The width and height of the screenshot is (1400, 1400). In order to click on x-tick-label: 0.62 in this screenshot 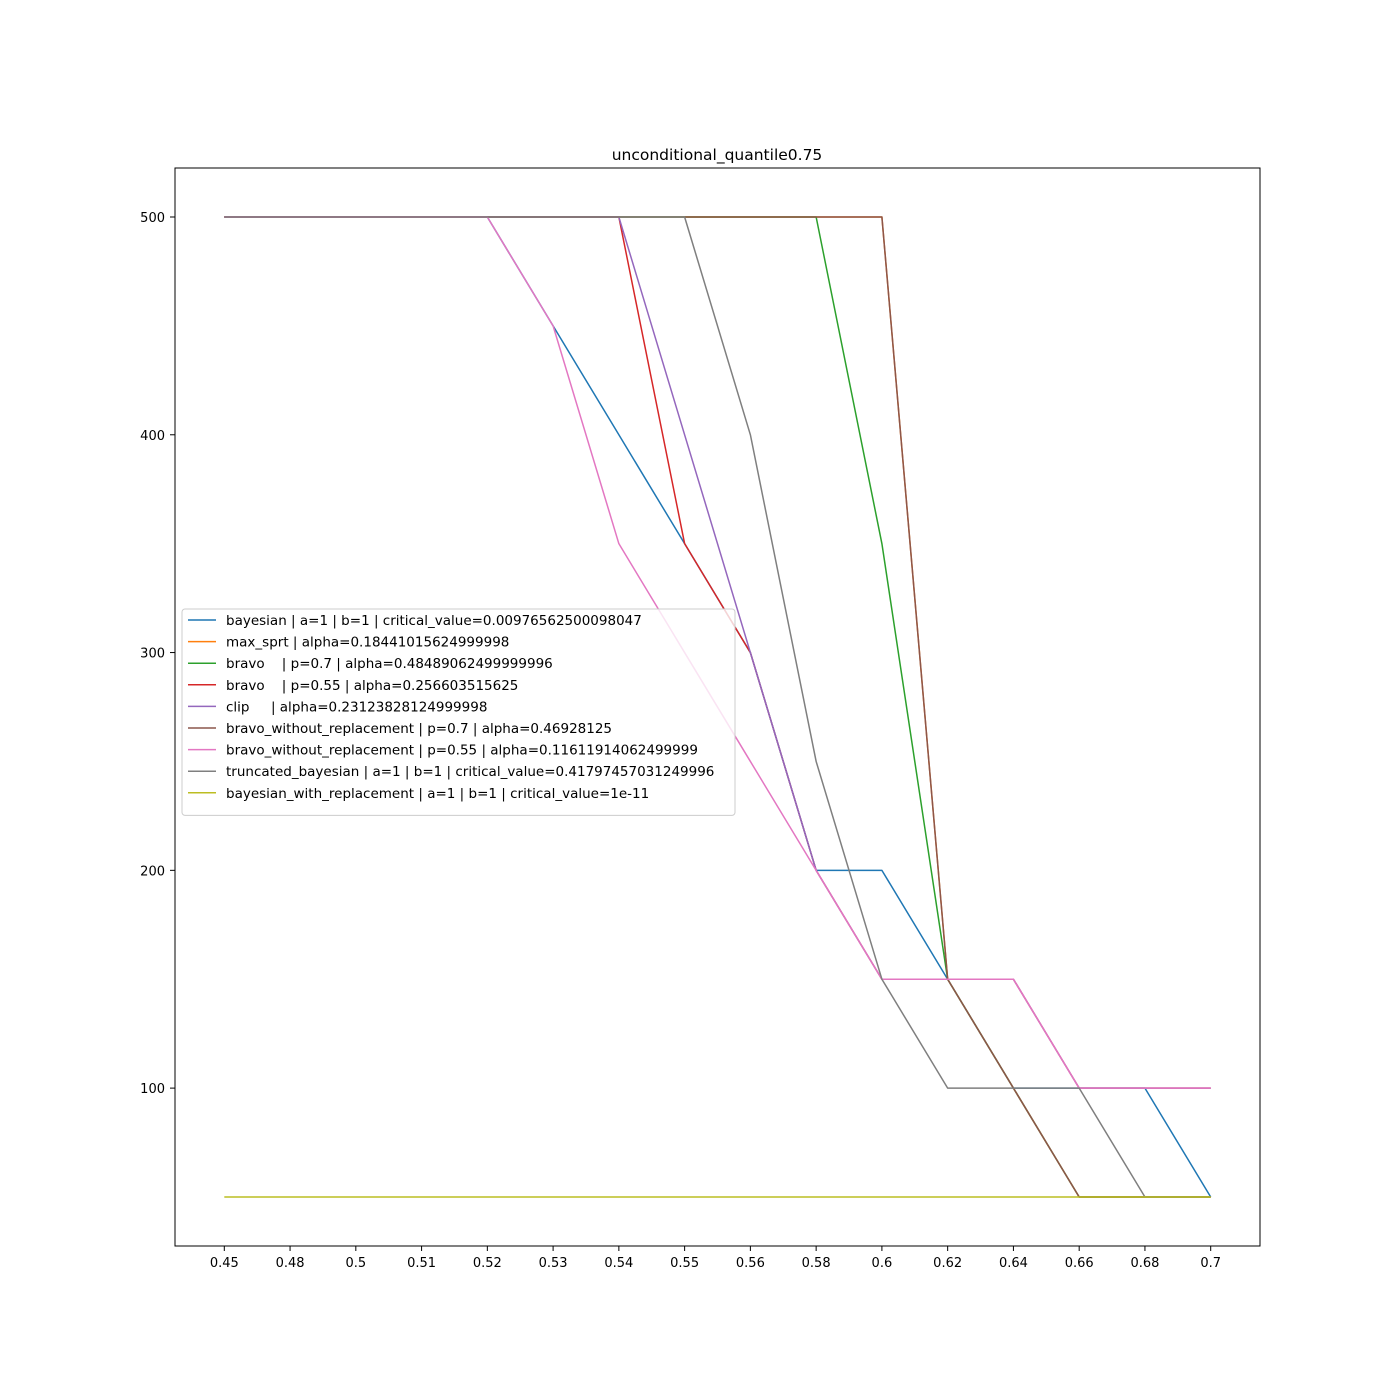, I will do `click(947, 1263)`.